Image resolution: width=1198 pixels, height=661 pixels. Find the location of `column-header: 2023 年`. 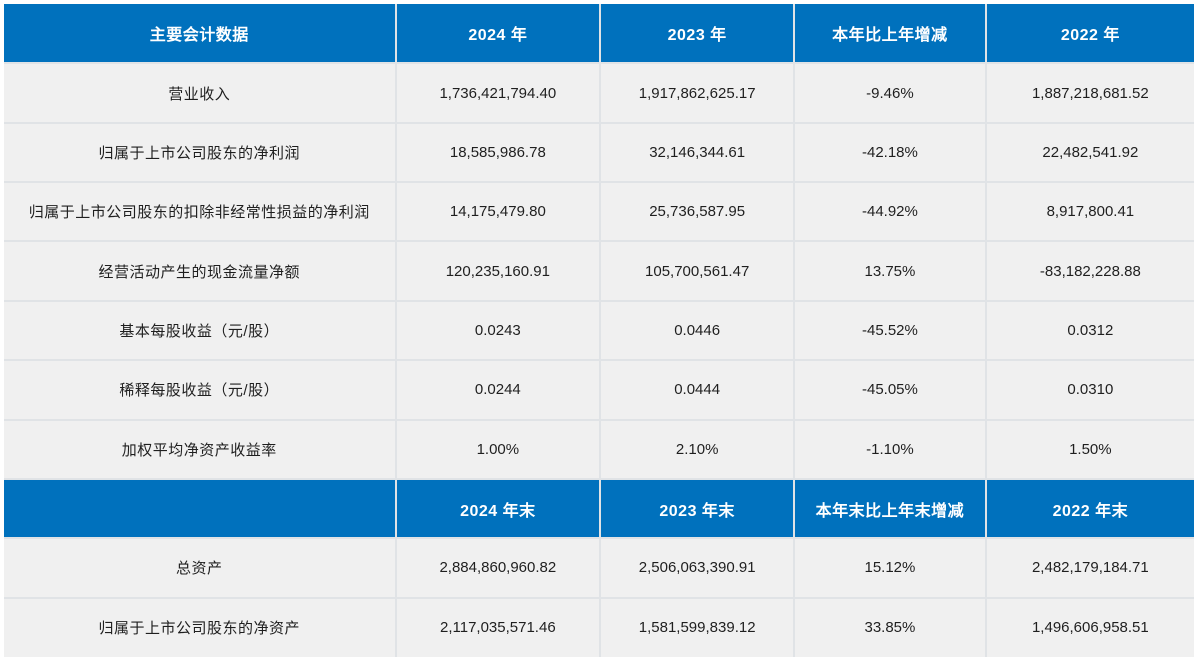

column-header: 2023 年 is located at coordinates (697, 33).